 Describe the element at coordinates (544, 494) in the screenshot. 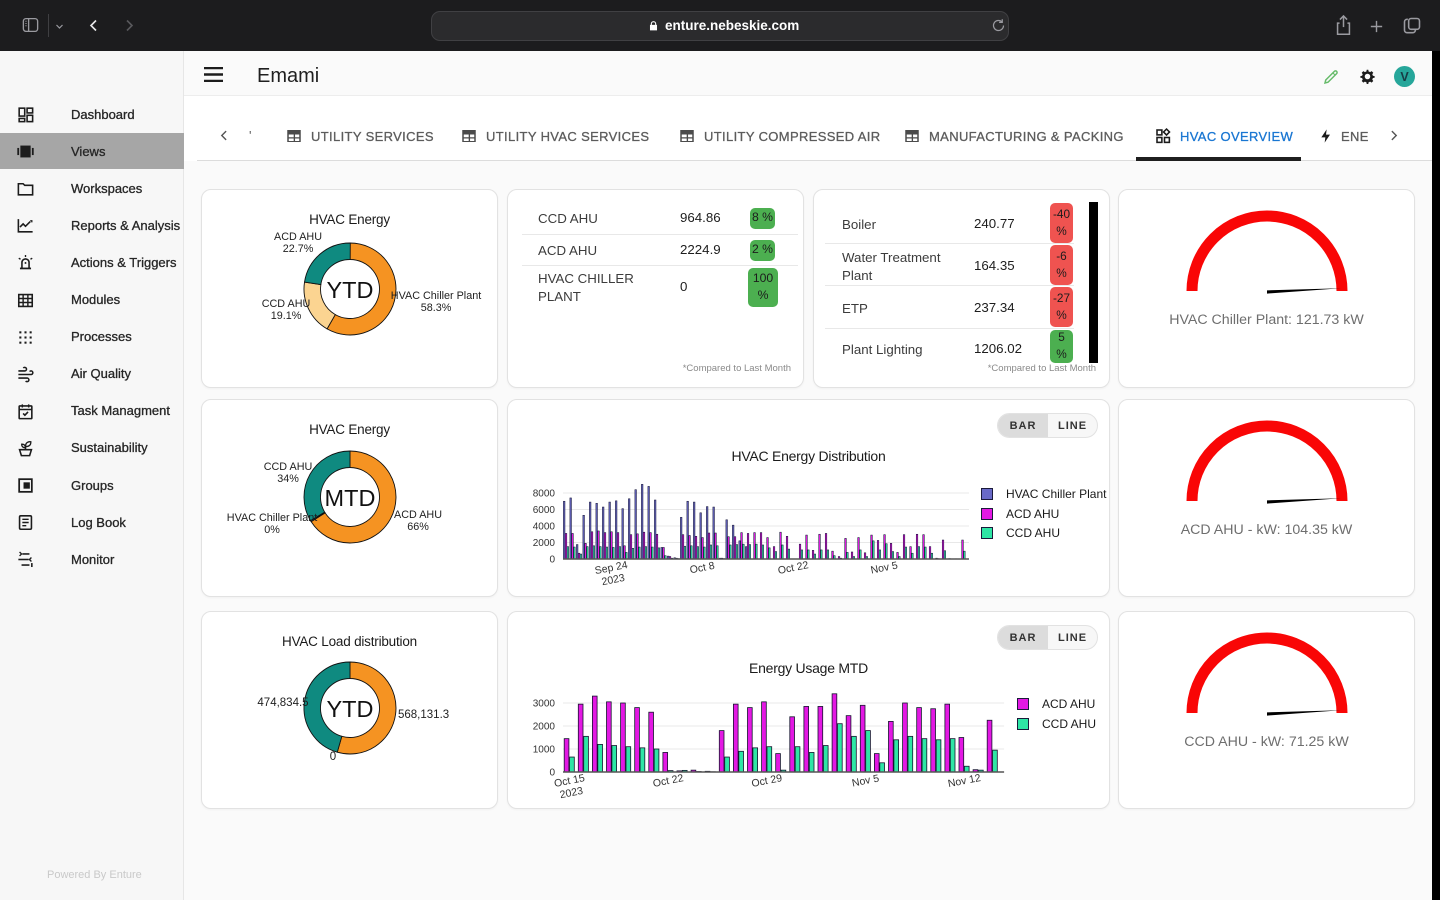

I see `svg-text: 8000` at that location.